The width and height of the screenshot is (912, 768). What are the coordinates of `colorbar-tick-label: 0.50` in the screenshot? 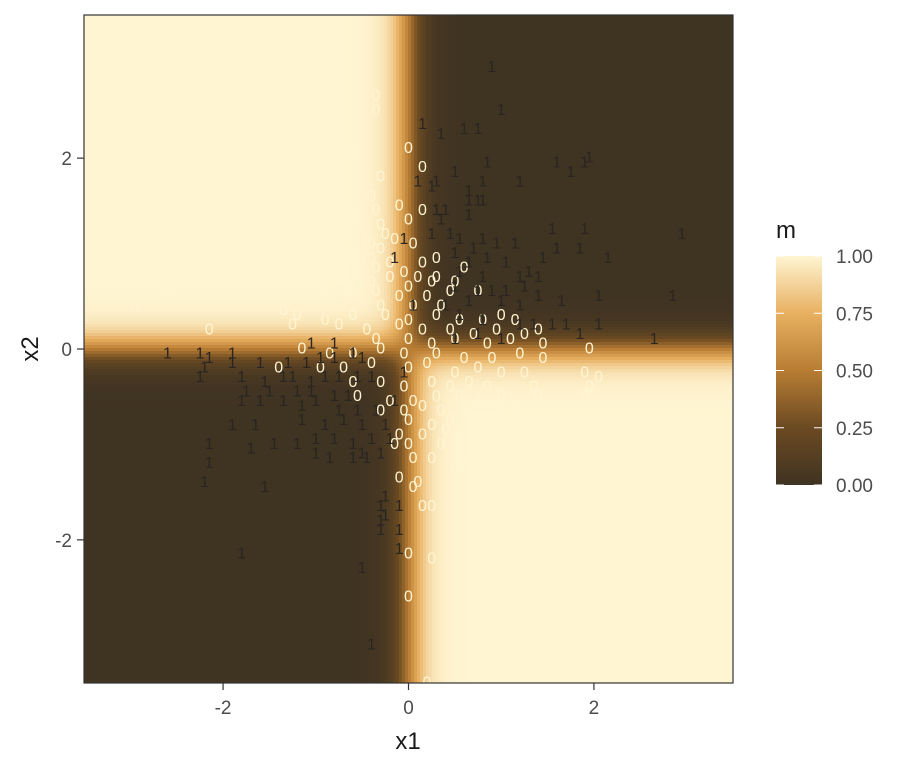 It's located at (854, 372).